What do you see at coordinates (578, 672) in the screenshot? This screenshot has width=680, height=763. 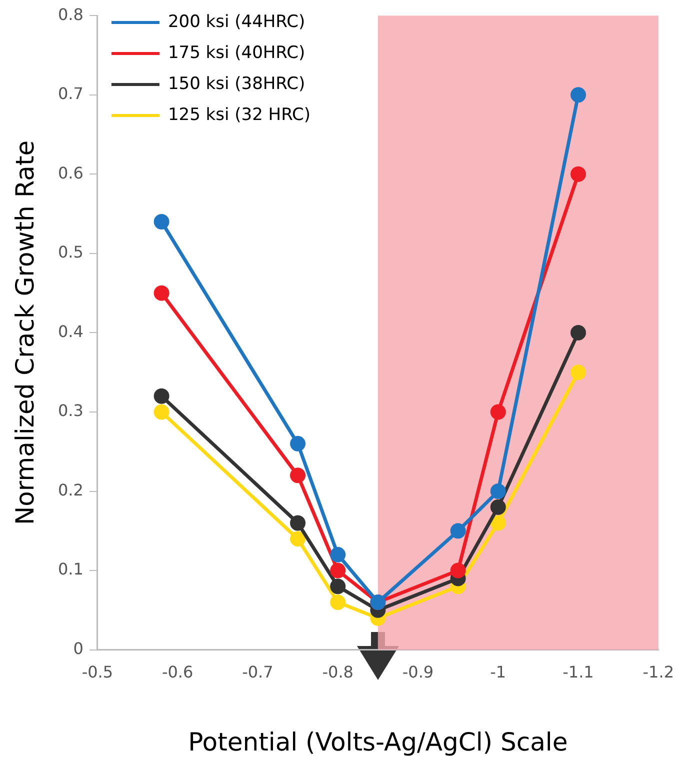 I see `x-tick-label: -1.1` at bounding box center [578, 672].